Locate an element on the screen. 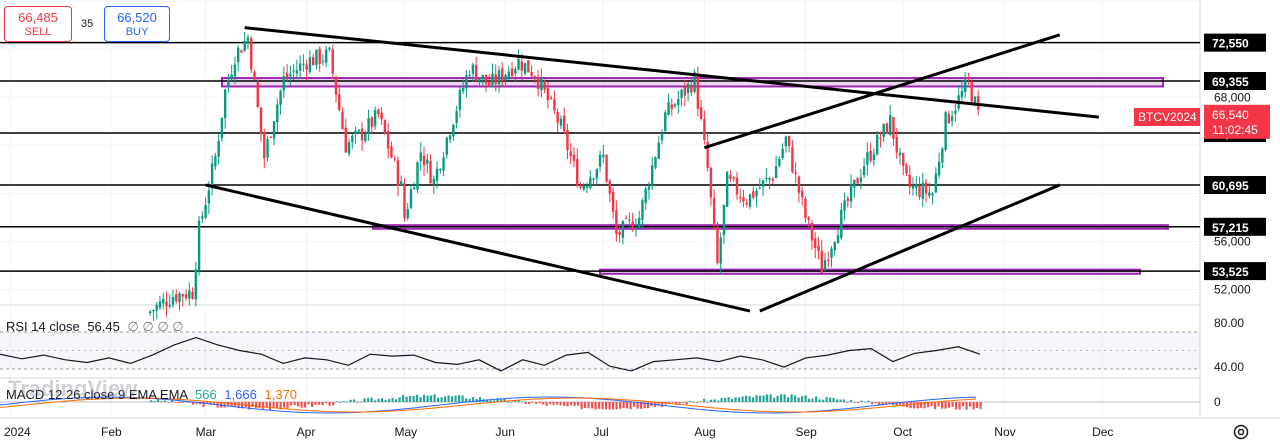  rsi-label: RSI 14 close is located at coordinates (43, 326).